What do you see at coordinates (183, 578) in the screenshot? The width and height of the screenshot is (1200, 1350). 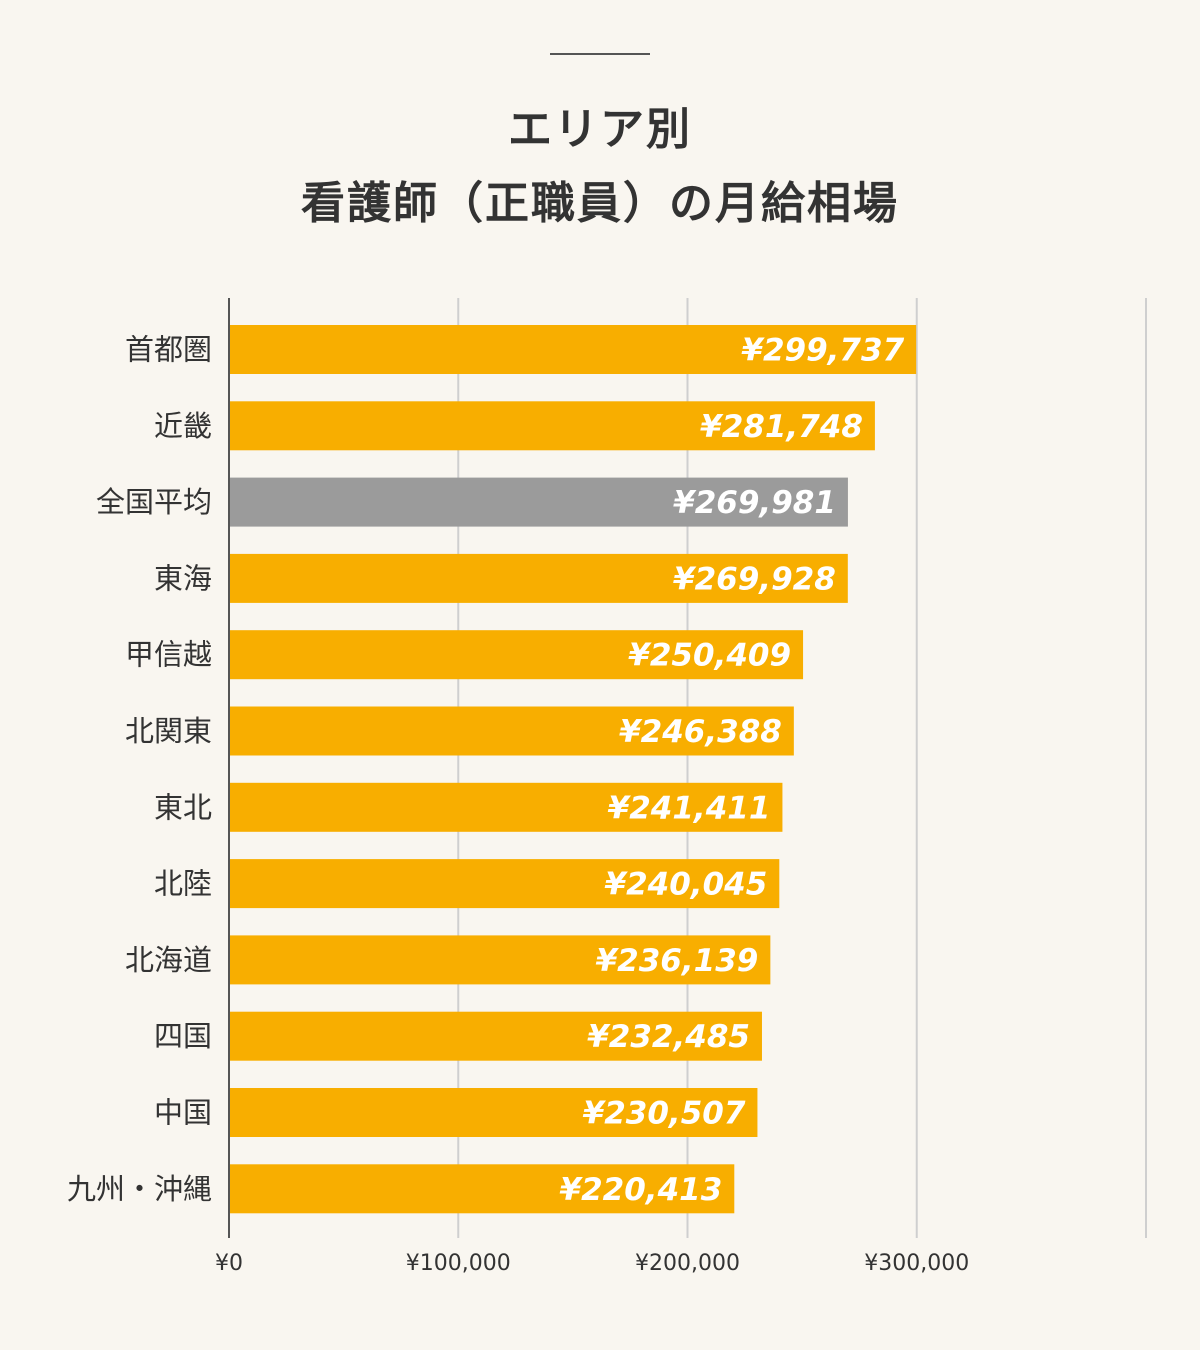 I see `y-category-label: 東海` at bounding box center [183, 578].